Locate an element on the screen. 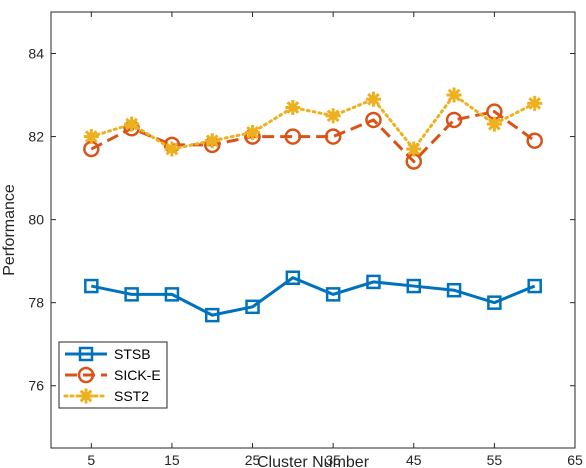  y-tick-label: 84 is located at coordinates (36, 54).